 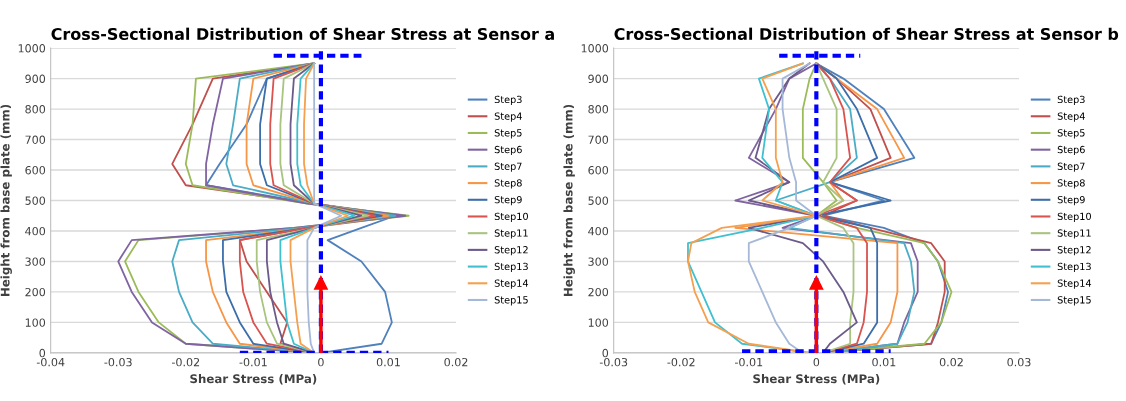 What do you see at coordinates (302, 34) in the screenshot?
I see `chart-title: Cross-Sectional Distribution of Shear Stress at Sensor a` at bounding box center [302, 34].